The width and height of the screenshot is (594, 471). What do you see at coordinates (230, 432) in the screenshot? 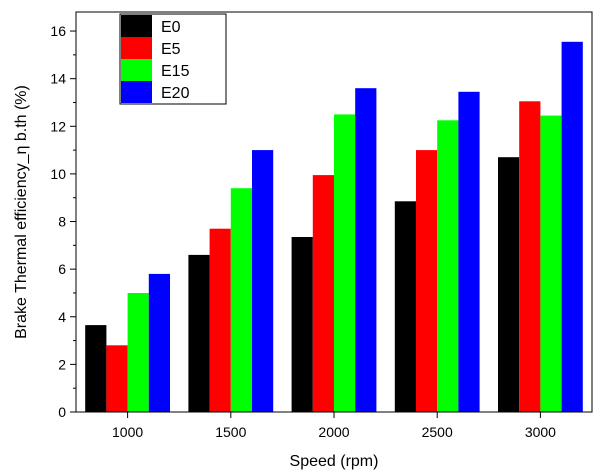
I see `x-tick-label: 1500` at bounding box center [230, 432].